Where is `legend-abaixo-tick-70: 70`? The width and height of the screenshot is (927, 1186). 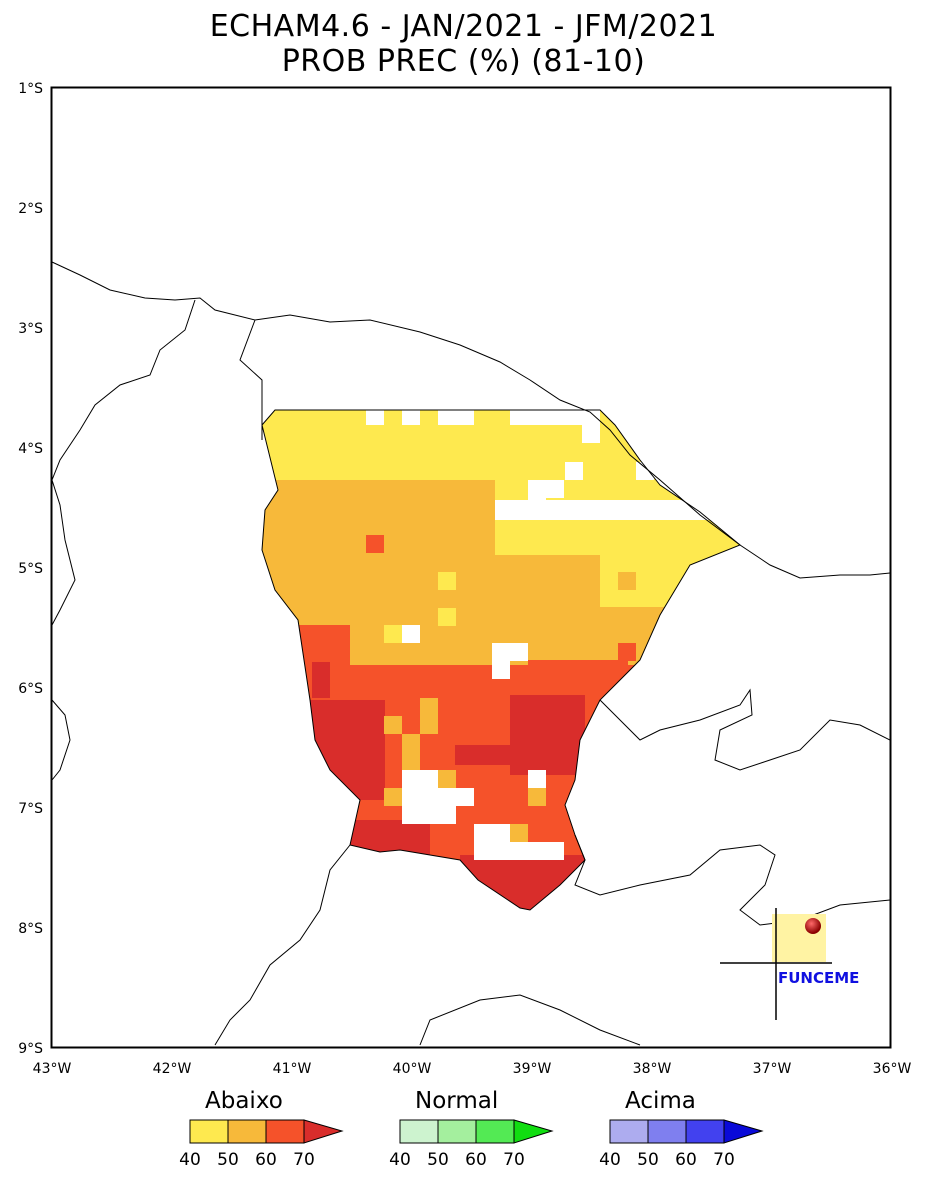
legend-abaixo-tick-70: 70 is located at coordinates (304, 1160).